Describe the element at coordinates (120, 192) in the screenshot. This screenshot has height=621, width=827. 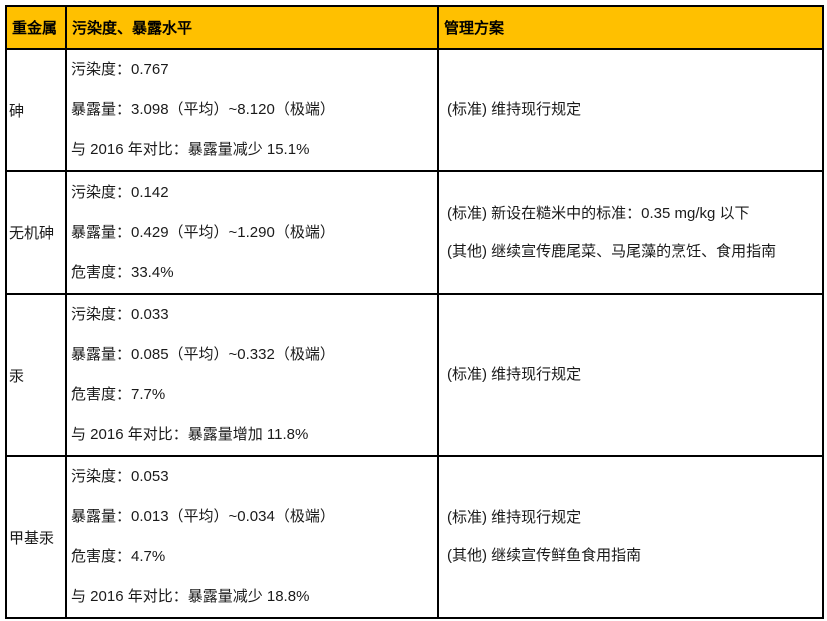
I see `detail-line: 污染度：0.142` at that location.